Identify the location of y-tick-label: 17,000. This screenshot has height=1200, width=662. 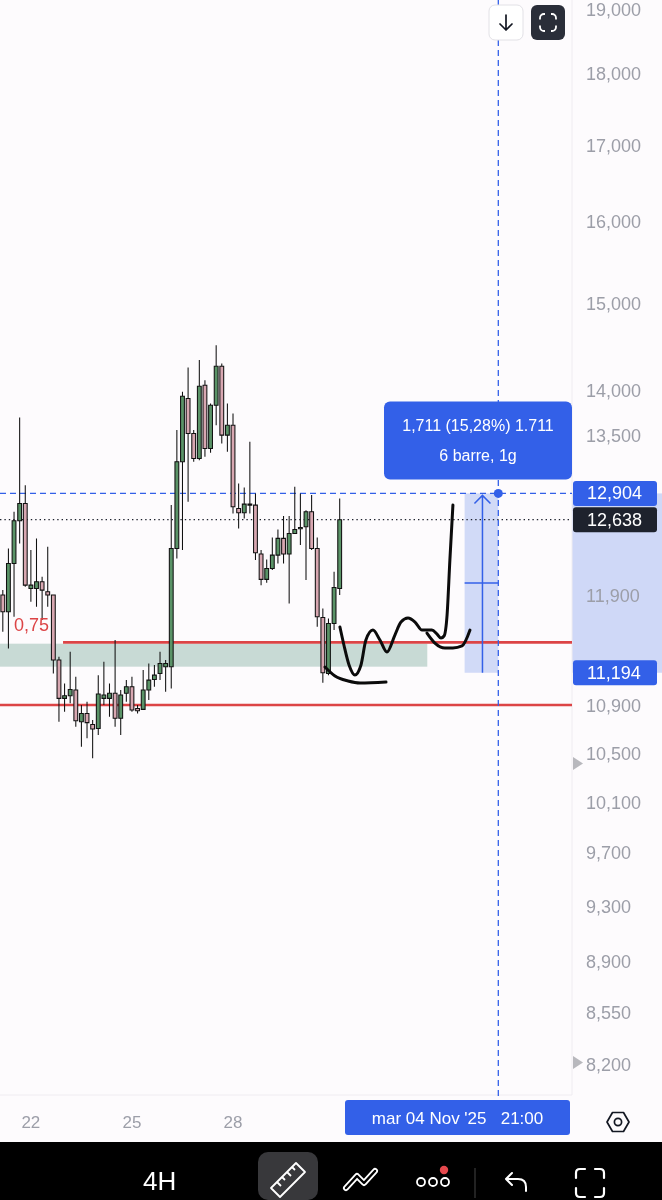
(614, 145).